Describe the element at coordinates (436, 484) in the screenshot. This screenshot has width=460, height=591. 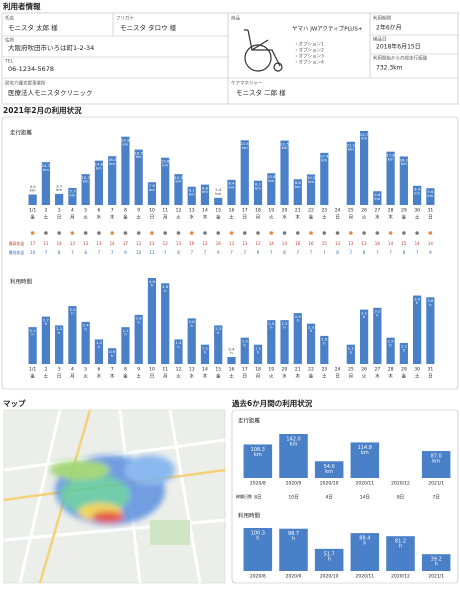
I see `x-tick-label: 2021/1` at that location.